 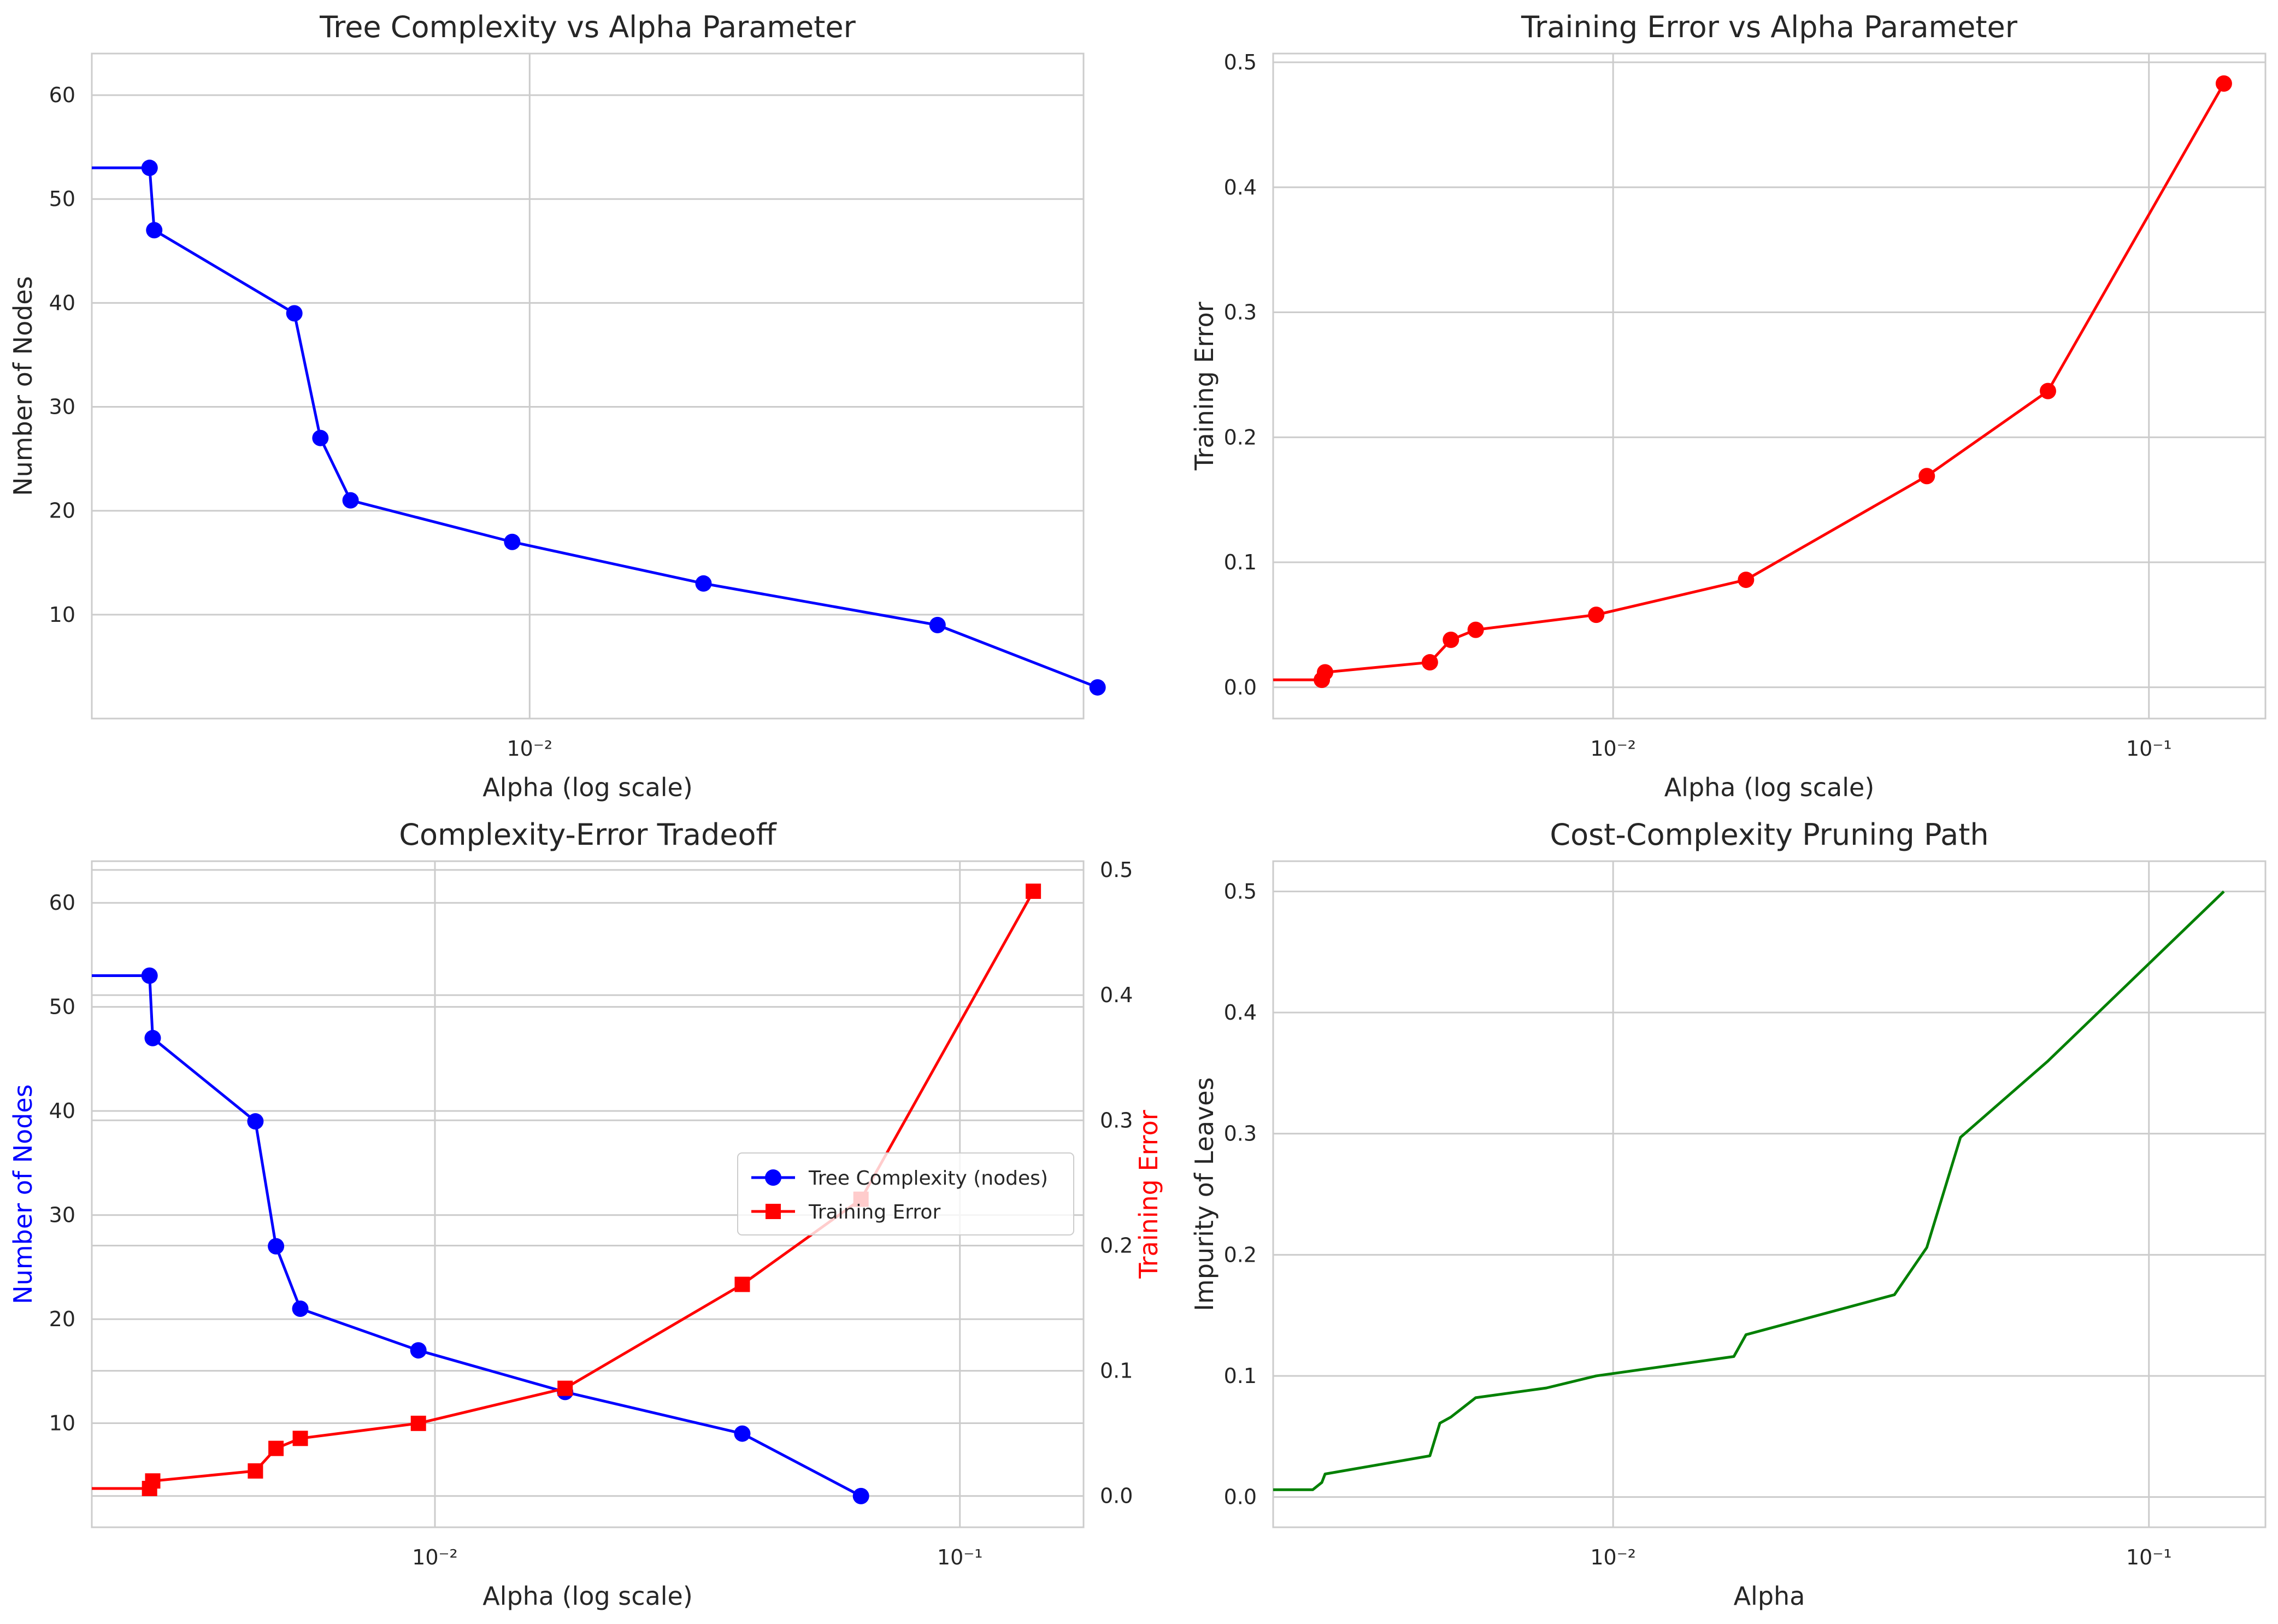 What do you see at coordinates (928, 1178) in the screenshot?
I see `legend-label: Tree Complexity (nodes)` at bounding box center [928, 1178].